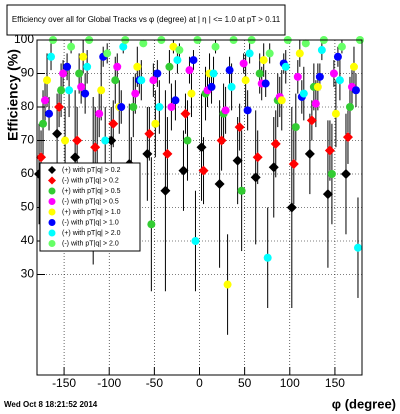 This screenshot has width=400, height=414. Describe the element at coordinates (28, 106) in the screenshot. I see `y-tick-label: 80` at that location.